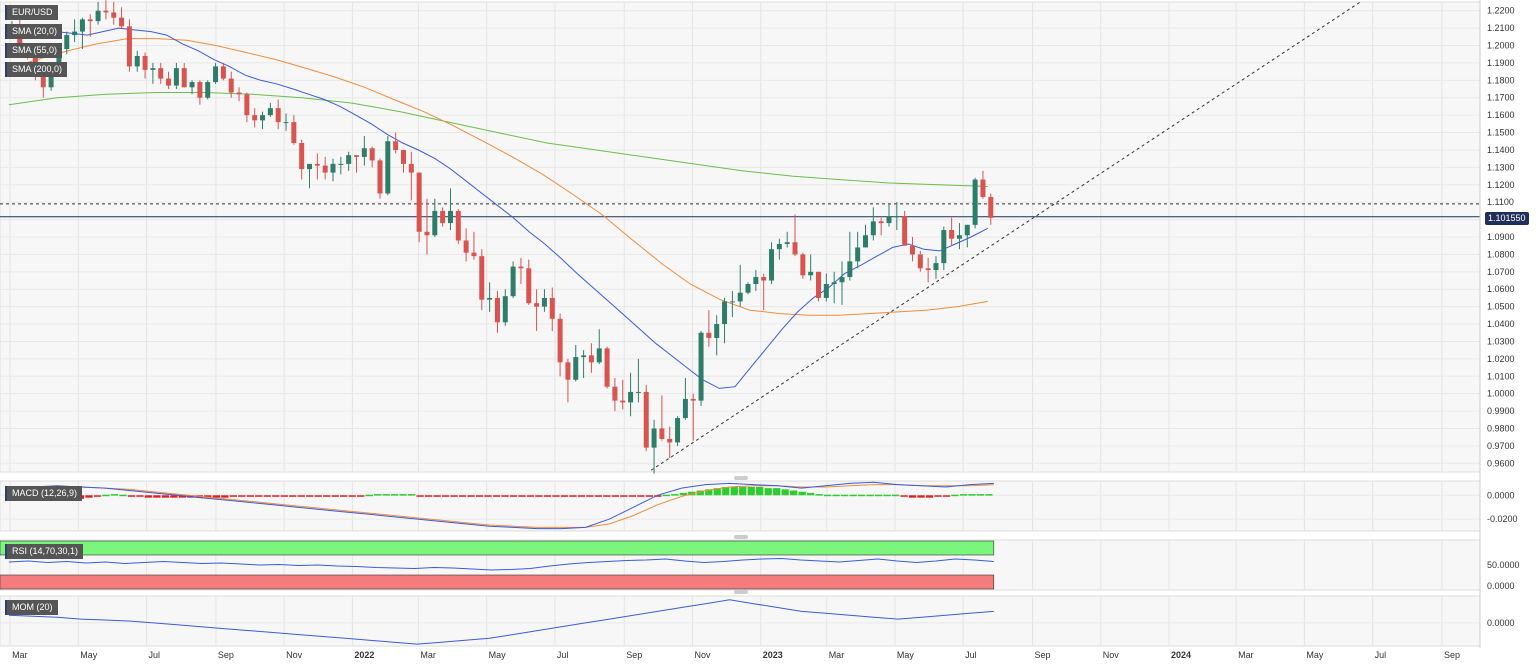 The width and height of the screenshot is (1536, 664). What do you see at coordinates (497, 582) in the screenshot?
I see `rsi-oversold-zone` at bounding box center [497, 582].